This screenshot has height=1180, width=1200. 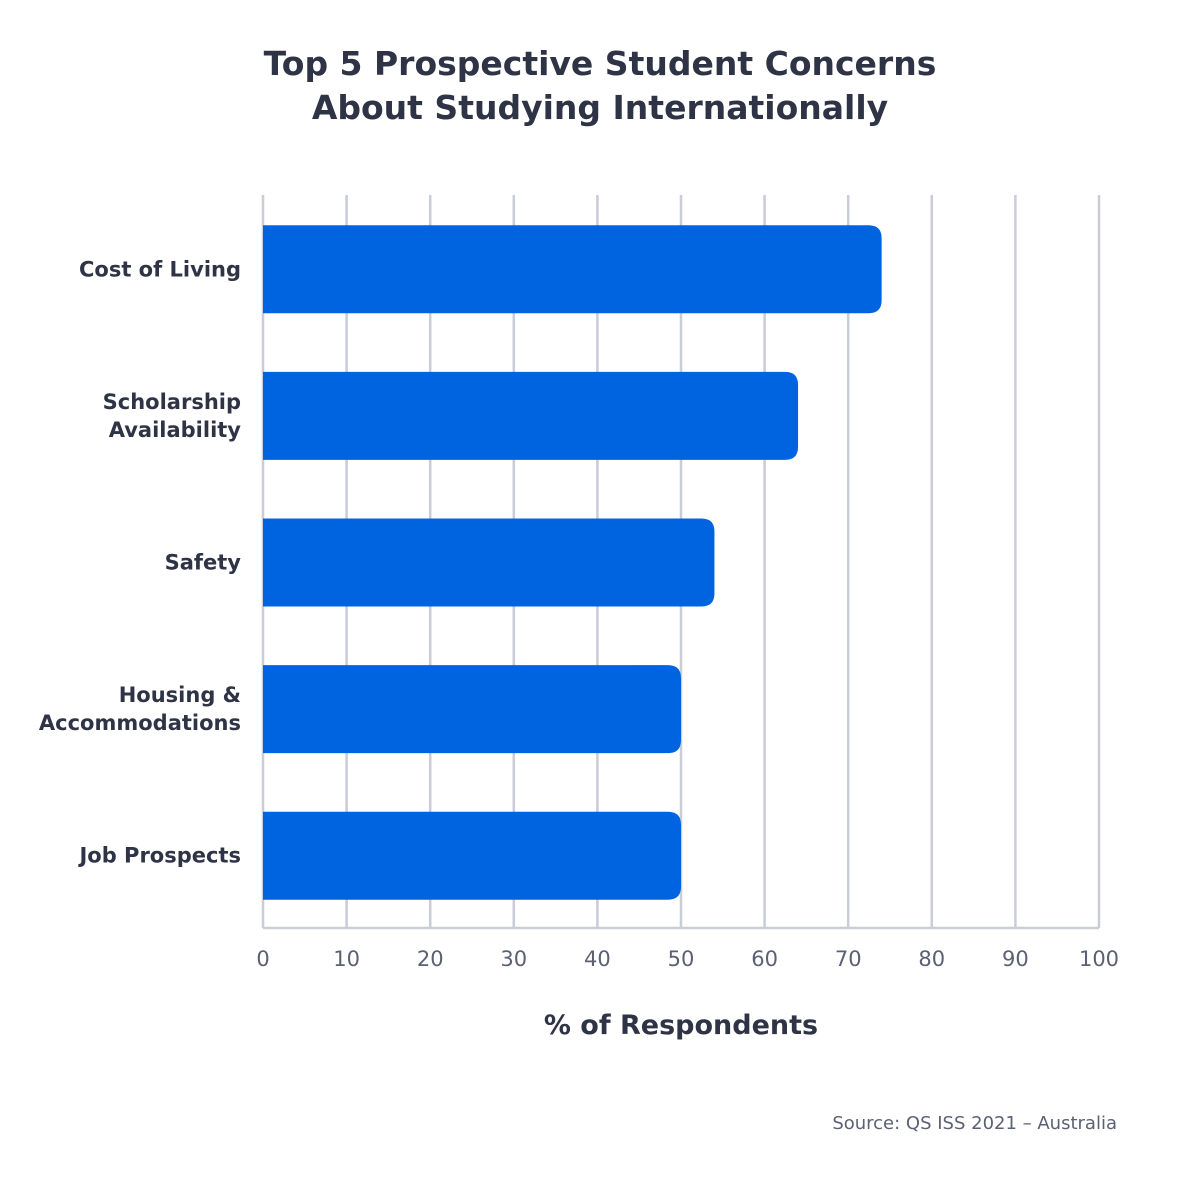 What do you see at coordinates (600, 107) in the screenshot?
I see `title-line-2: About Studying Internationally` at bounding box center [600, 107].